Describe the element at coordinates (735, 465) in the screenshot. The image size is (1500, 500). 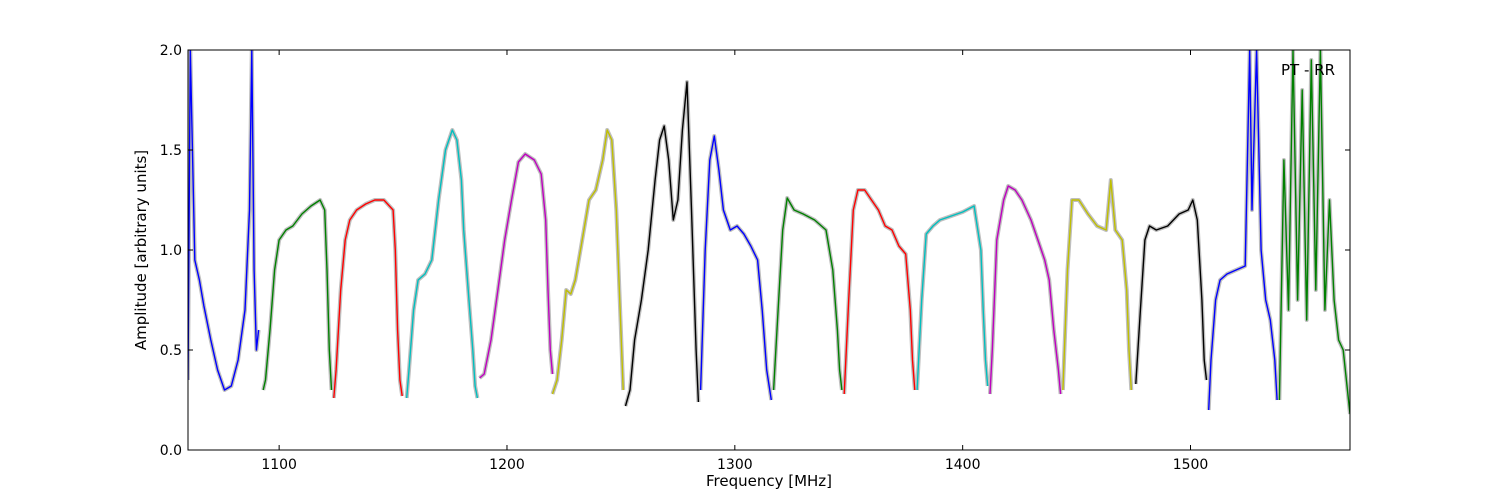
I see `x-tick-label: 1300` at that location.